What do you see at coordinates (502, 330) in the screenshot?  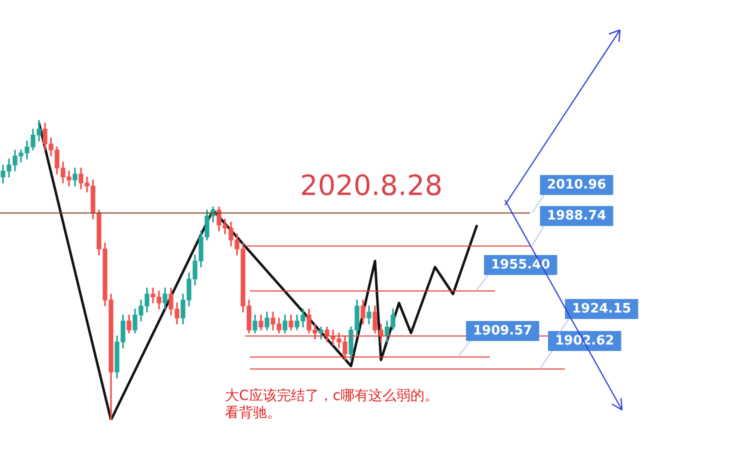 I see `annotation: 1909.57` at bounding box center [502, 330].